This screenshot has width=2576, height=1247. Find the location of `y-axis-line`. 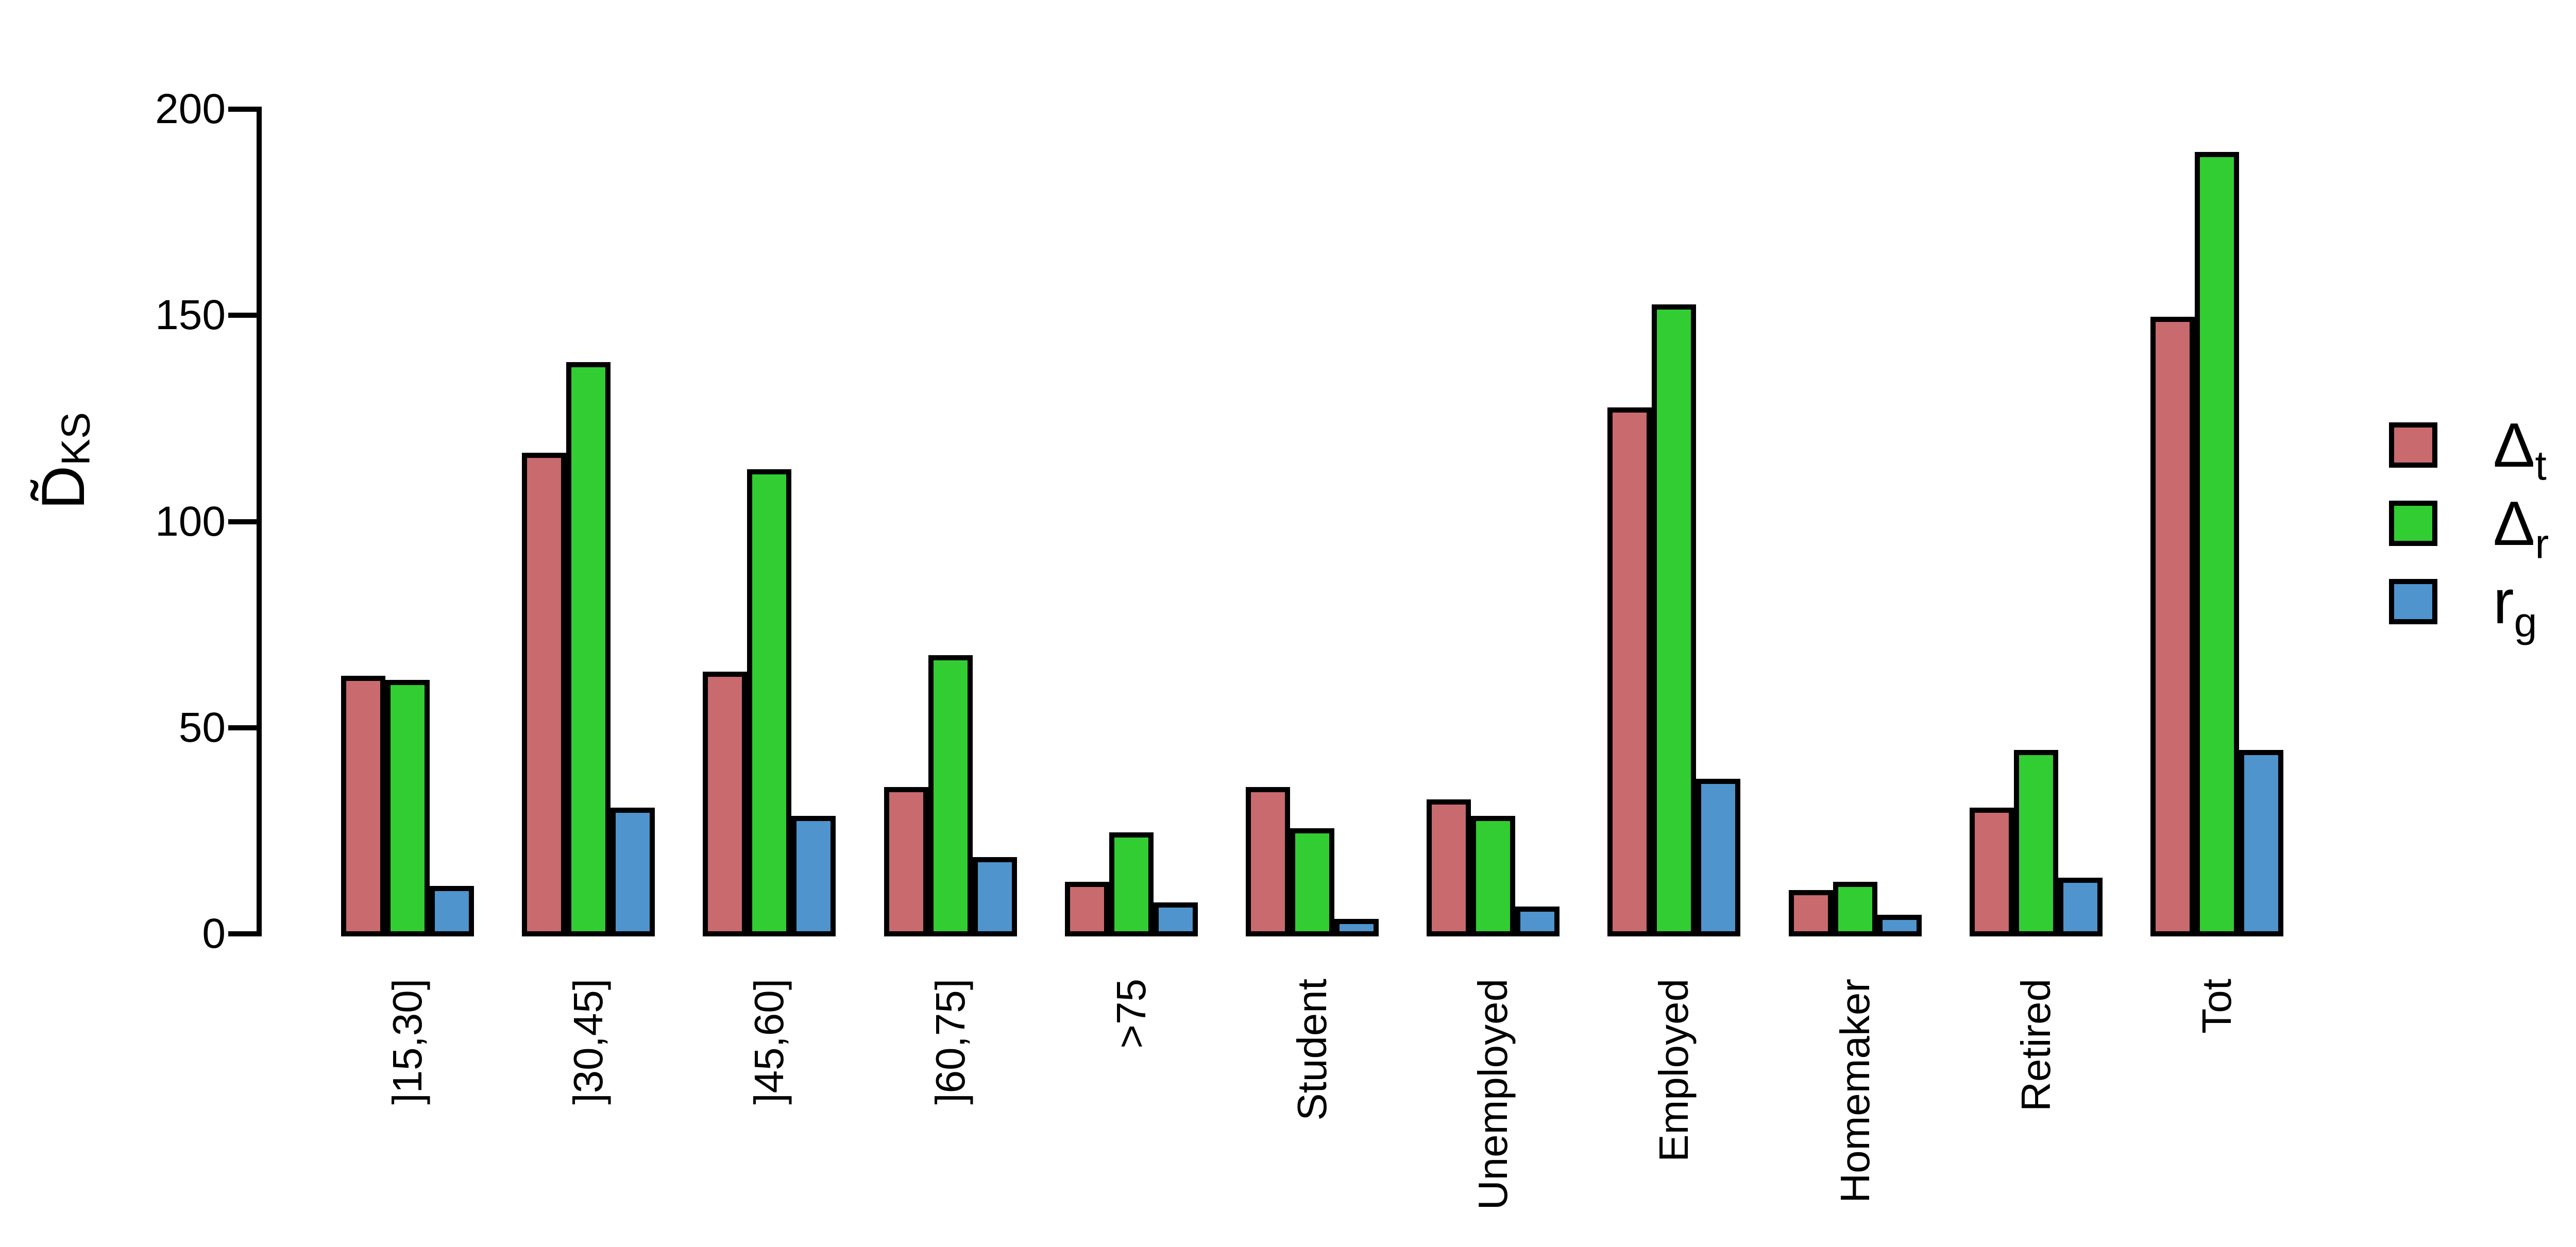

y-axis-line is located at coordinates (259, 521).